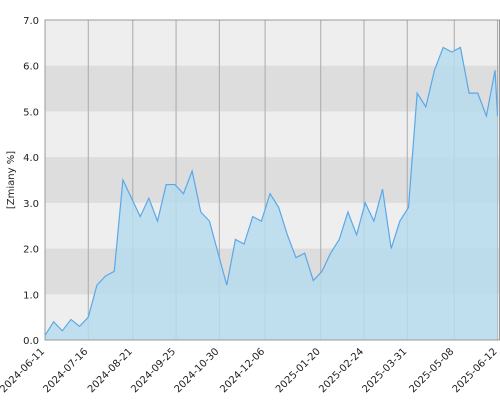 This screenshot has height=404, width=500. Describe the element at coordinates (475, 370) in the screenshot. I see `x-tick-label: 2025-06-12` at that location.